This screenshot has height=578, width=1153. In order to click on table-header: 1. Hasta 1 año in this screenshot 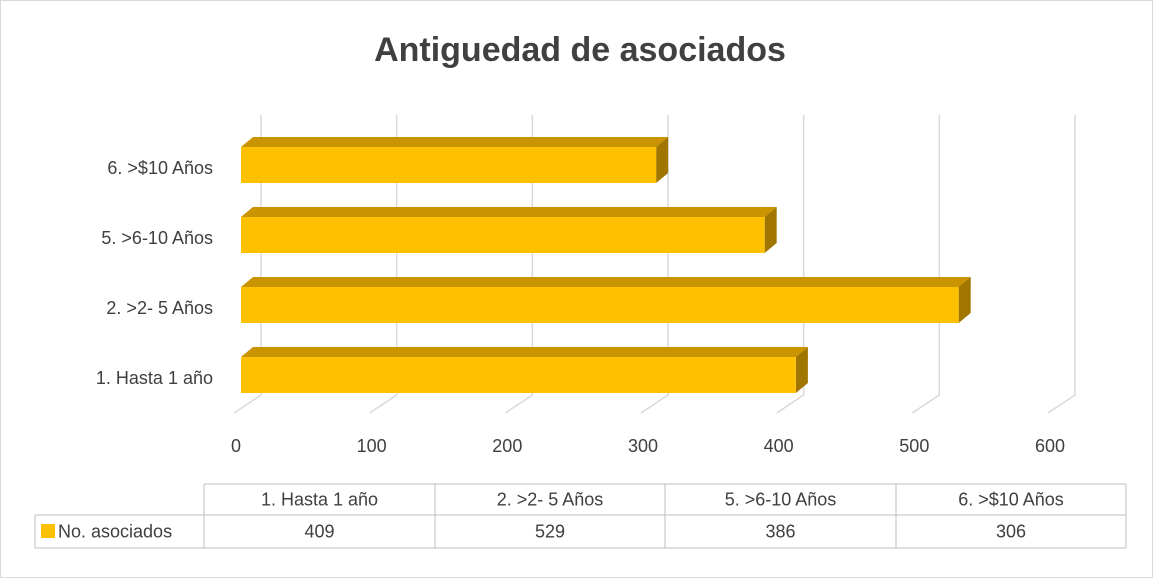, I will do `click(319, 499)`.